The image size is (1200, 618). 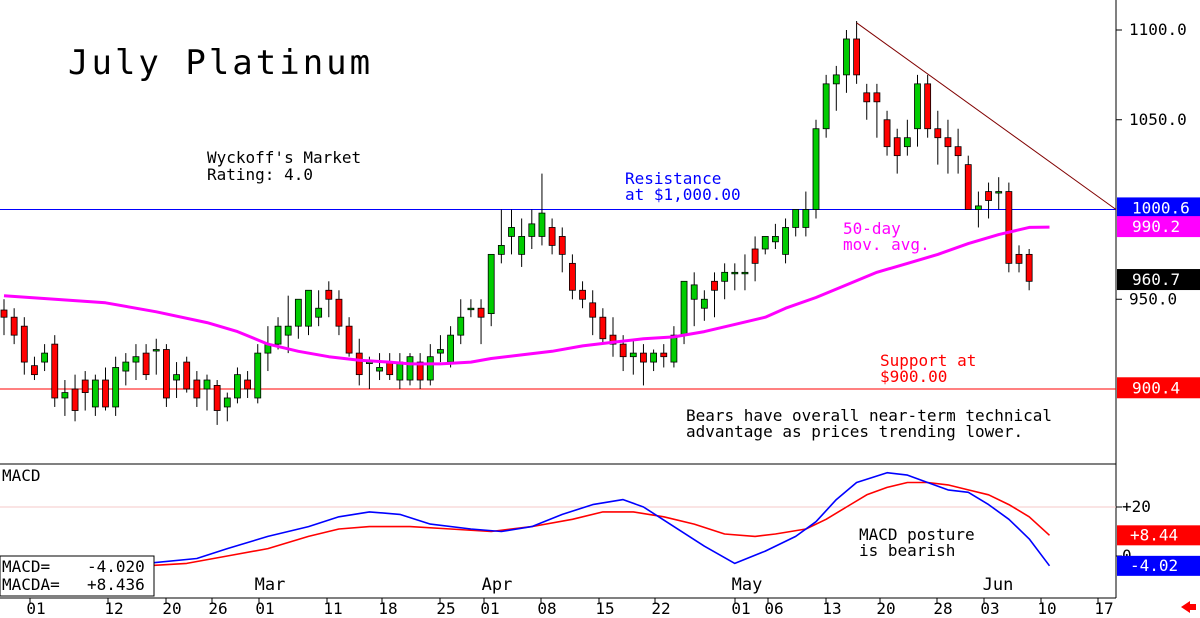 I want to click on ma-label-2: mov. avg., so click(x=886, y=244).